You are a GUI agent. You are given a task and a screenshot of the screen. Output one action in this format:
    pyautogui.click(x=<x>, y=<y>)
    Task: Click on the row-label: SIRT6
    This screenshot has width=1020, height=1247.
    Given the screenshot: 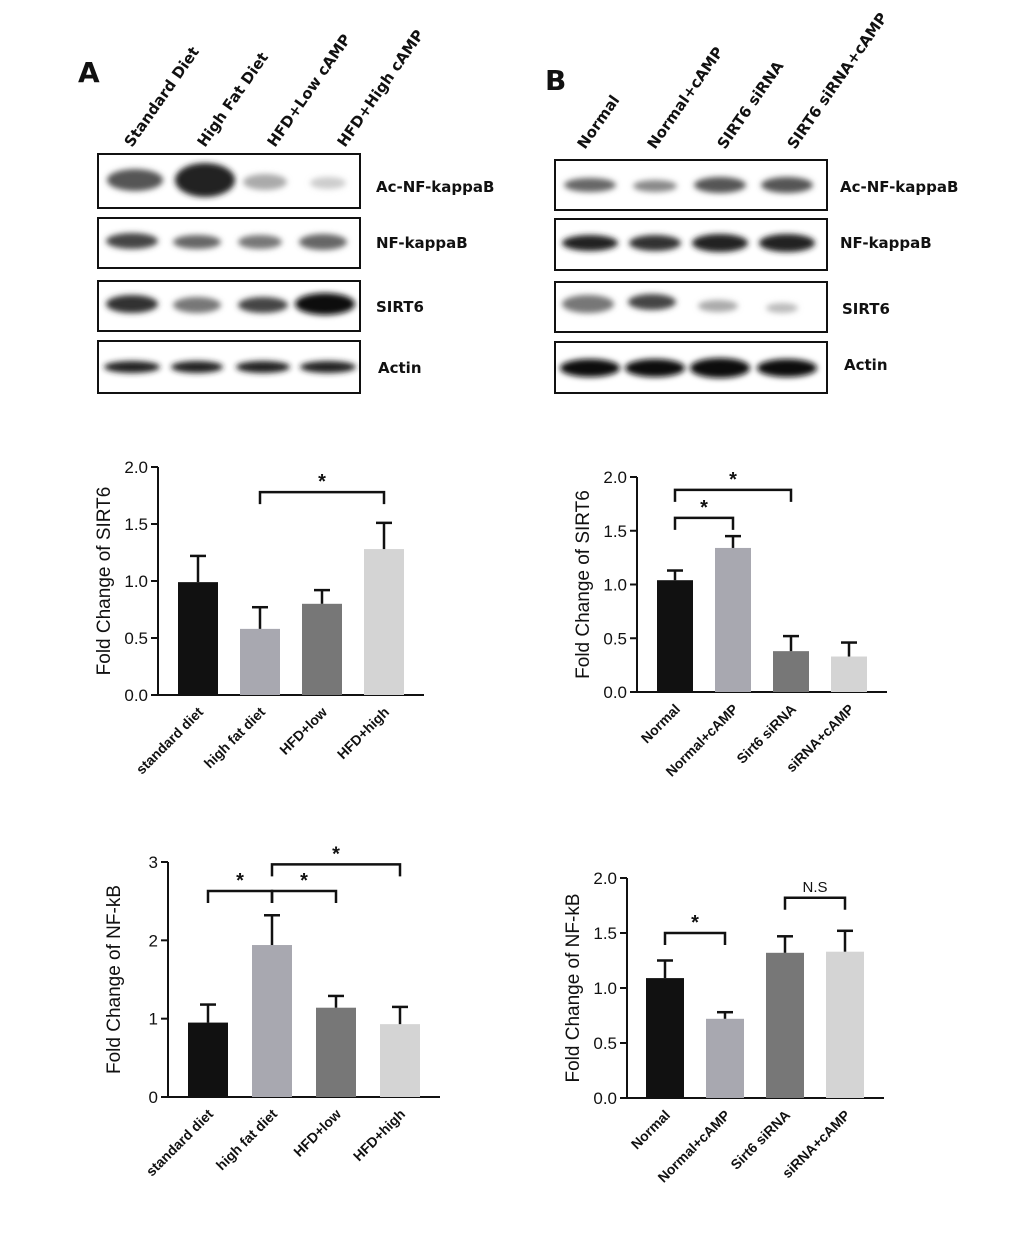 What is the action you would take?
    pyautogui.click(x=400, y=307)
    